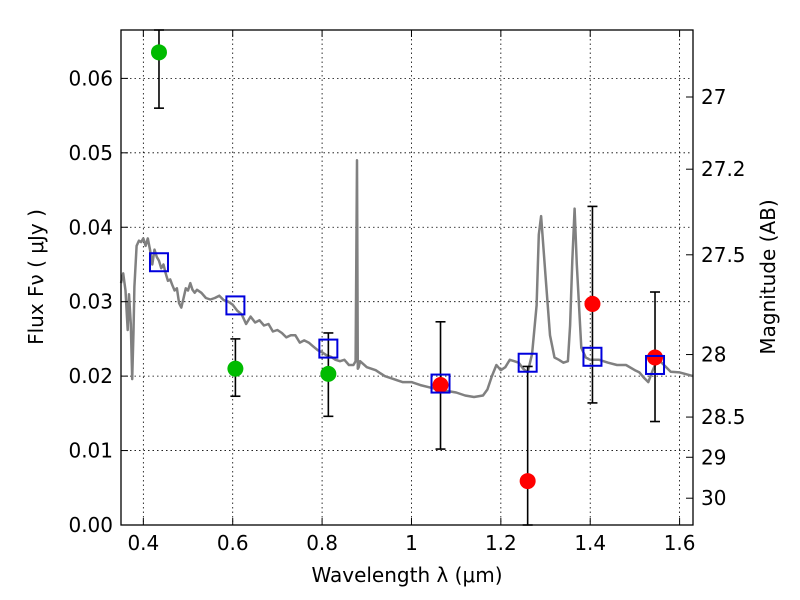 The height and width of the screenshot is (600, 800). Describe the element at coordinates (90, 302) in the screenshot. I see `y-tick-label: 0.03` at that location.